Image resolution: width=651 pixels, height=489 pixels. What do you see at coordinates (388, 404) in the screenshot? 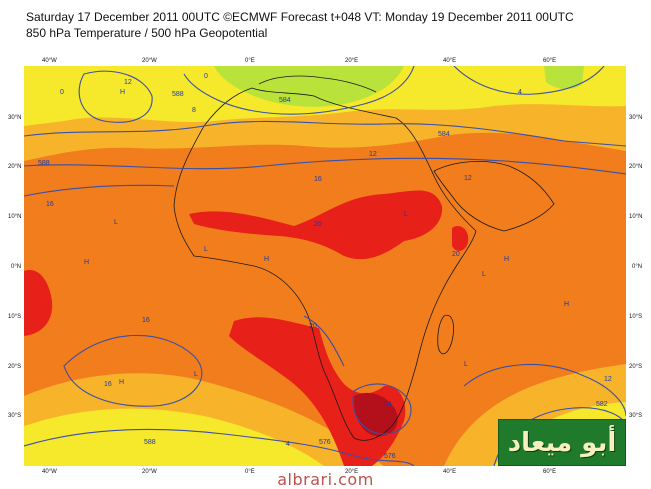
I see `contour-label: 24` at bounding box center [388, 404].